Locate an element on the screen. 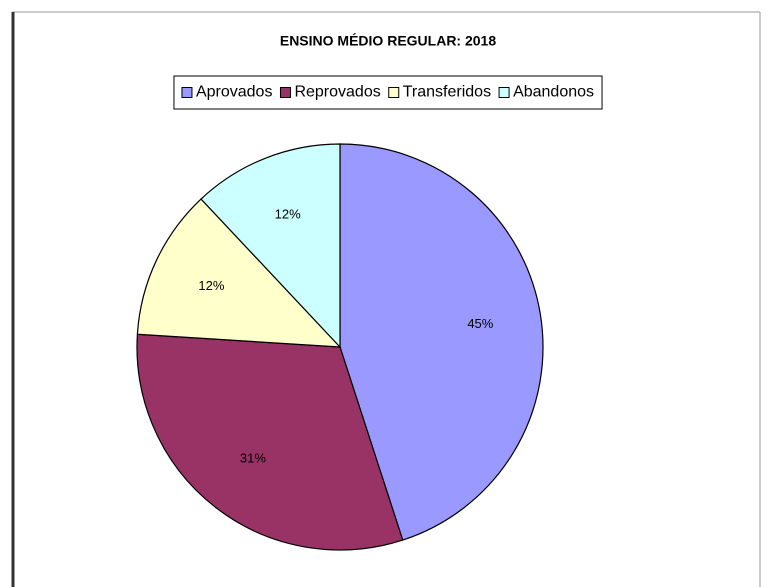 Image resolution: width=768 pixels, height=587 pixels. legend-box is located at coordinates (388, 92).